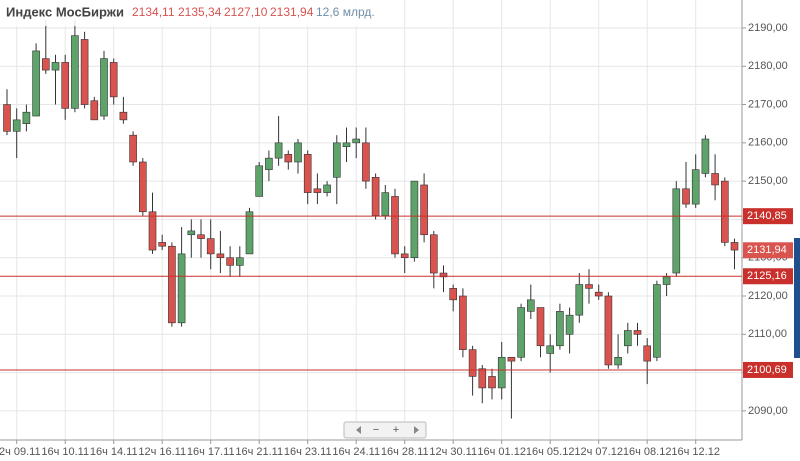 The width and height of the screenshot is (800, 461). I want to click on y-tick-label: 2120,00, so click(768, 296).